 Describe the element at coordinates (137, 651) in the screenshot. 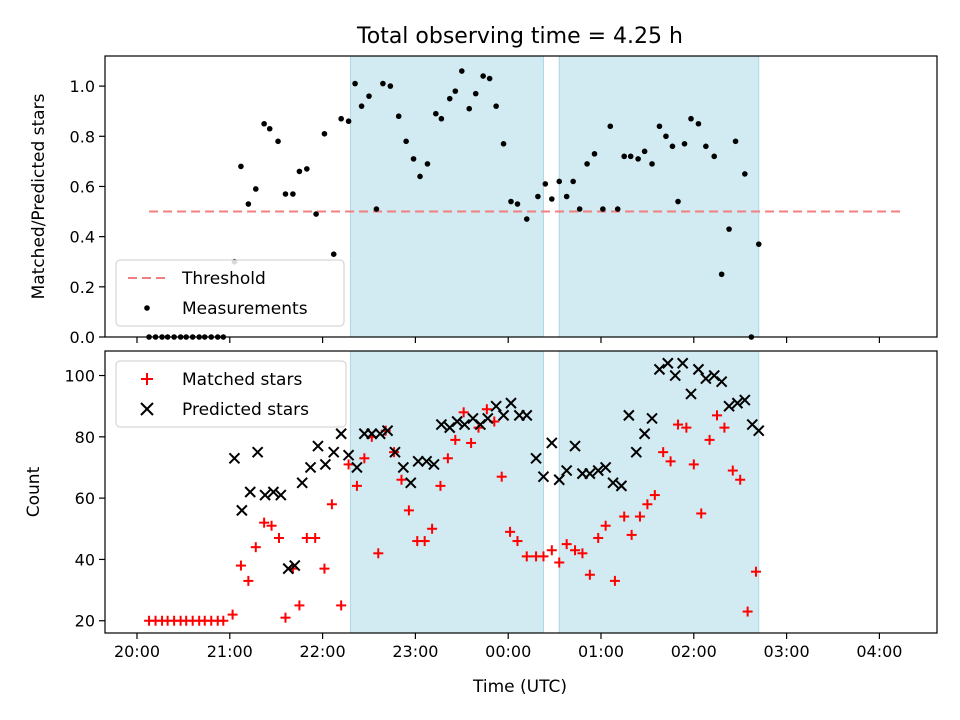

I see `x-tick-label: 20:00` at that location.